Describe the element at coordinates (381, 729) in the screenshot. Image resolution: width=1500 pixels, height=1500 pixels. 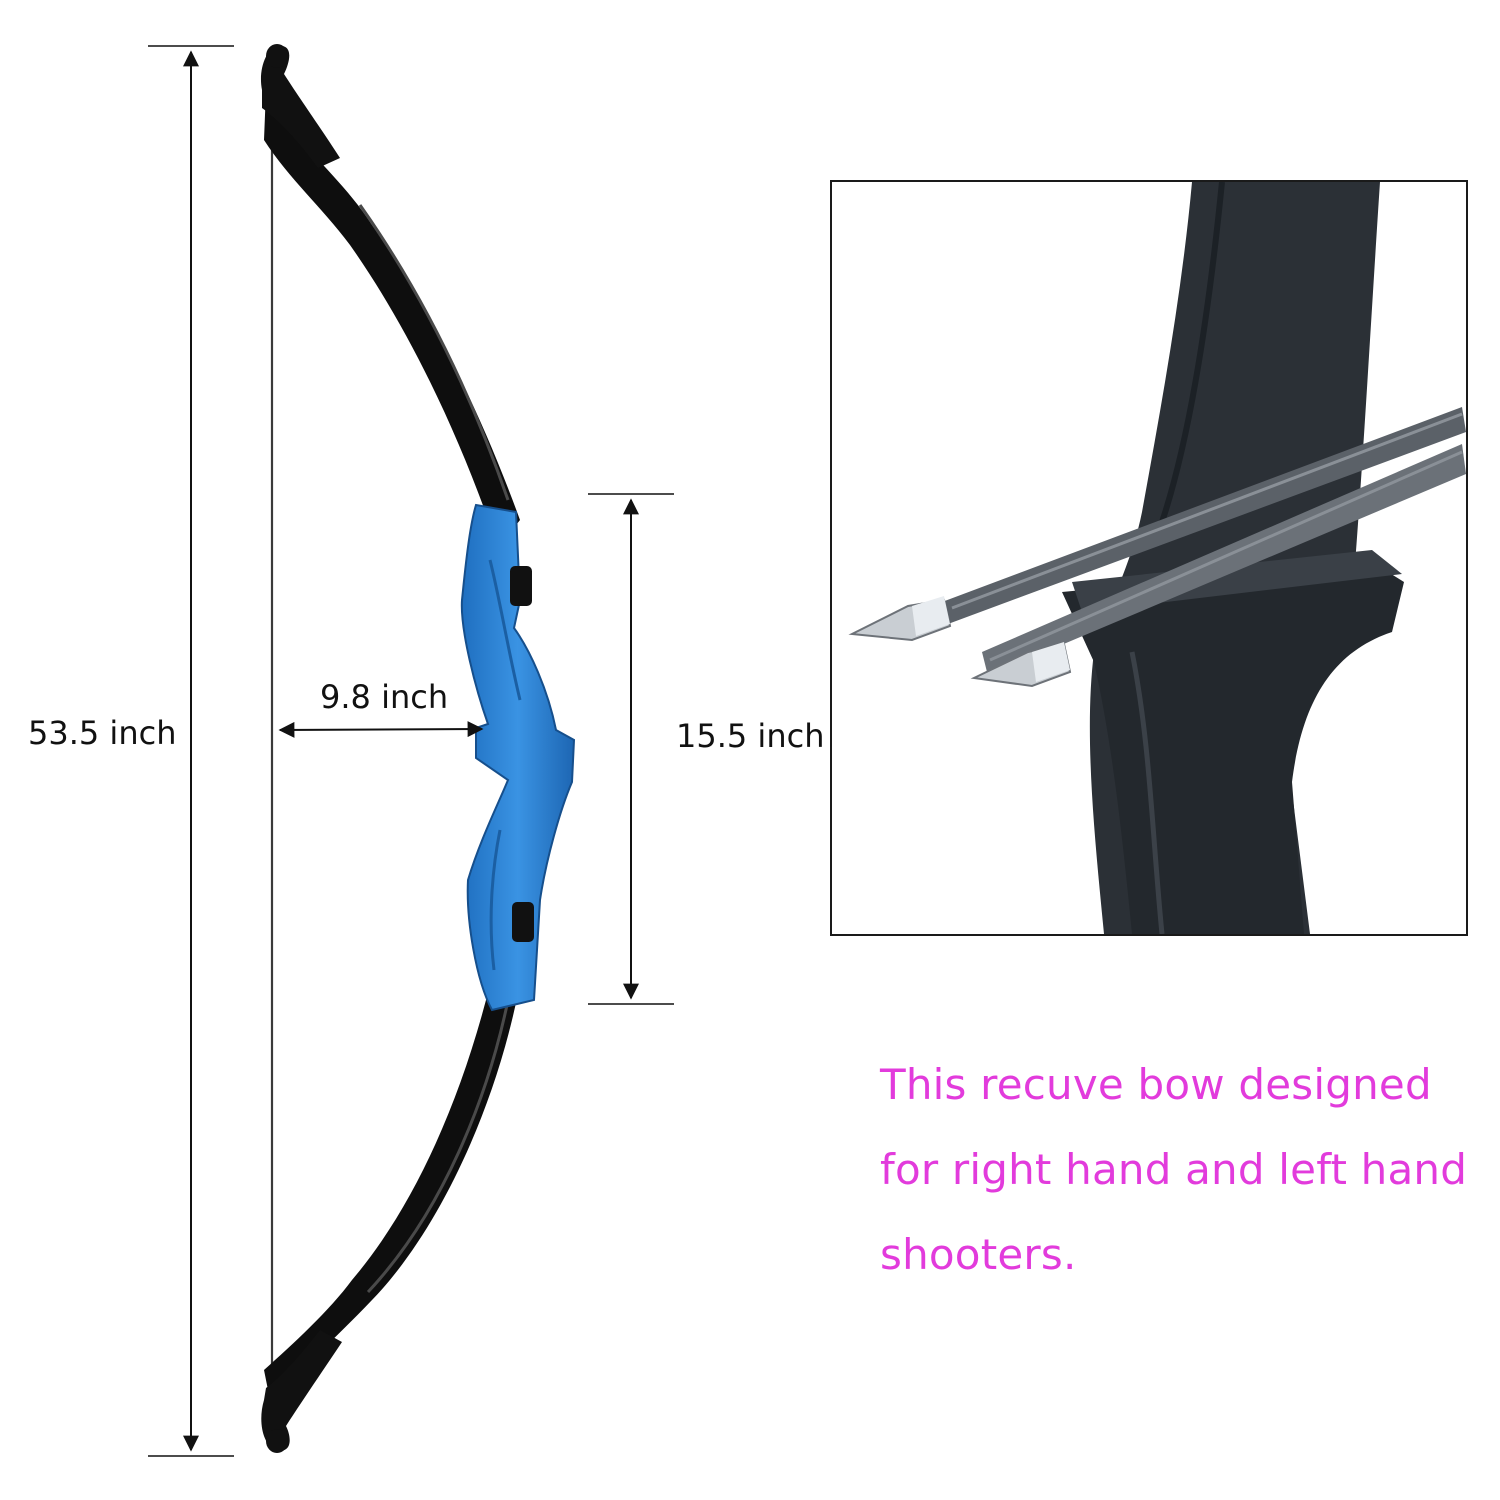
I see `brace-arrow` at that location.